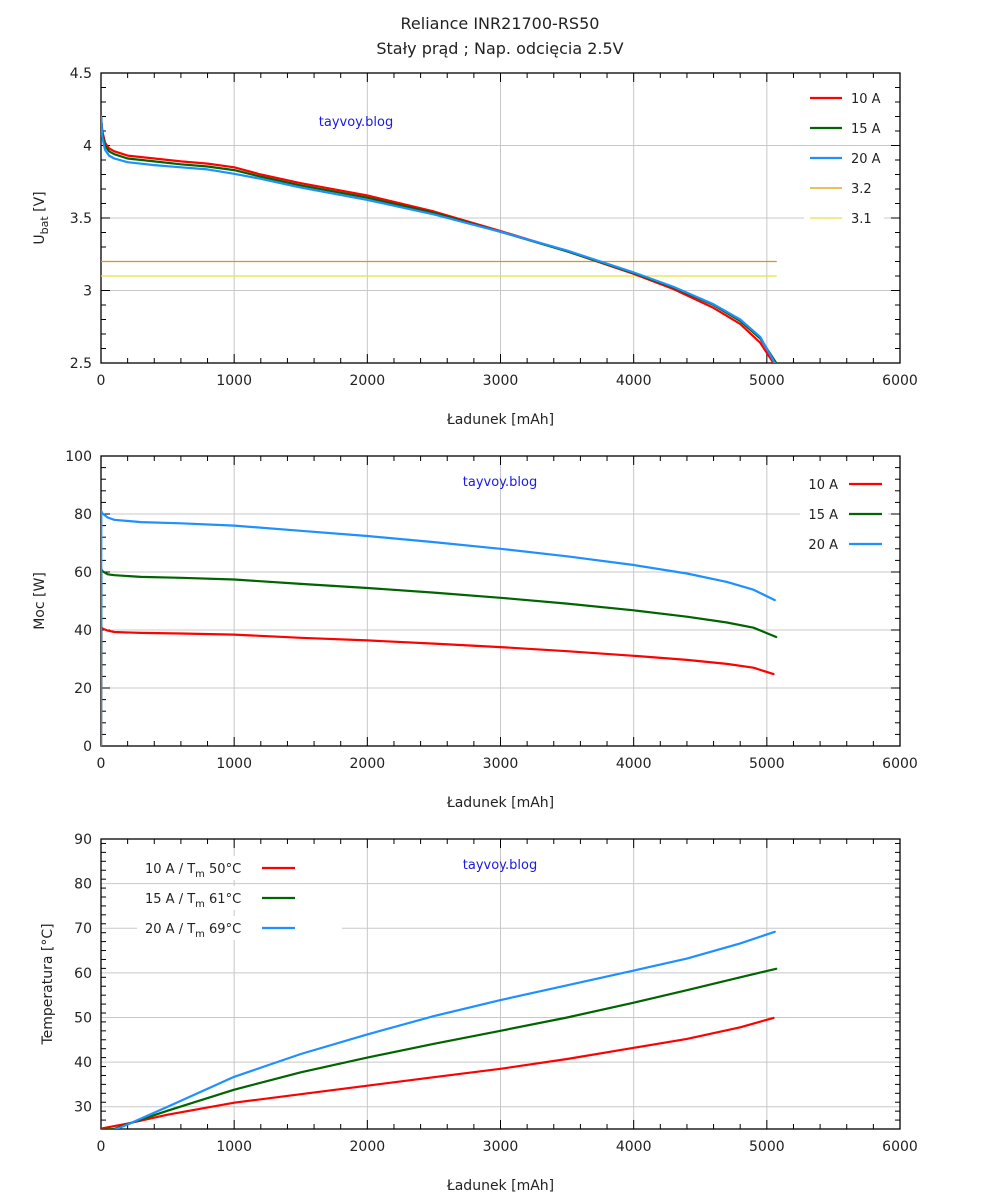 The width and height of the screenshot is (1000, 1200). What do you see at coordinates (83, 840) in the screenshot?
I see `y-tick-label: 90` at bounding box center [83, 840].